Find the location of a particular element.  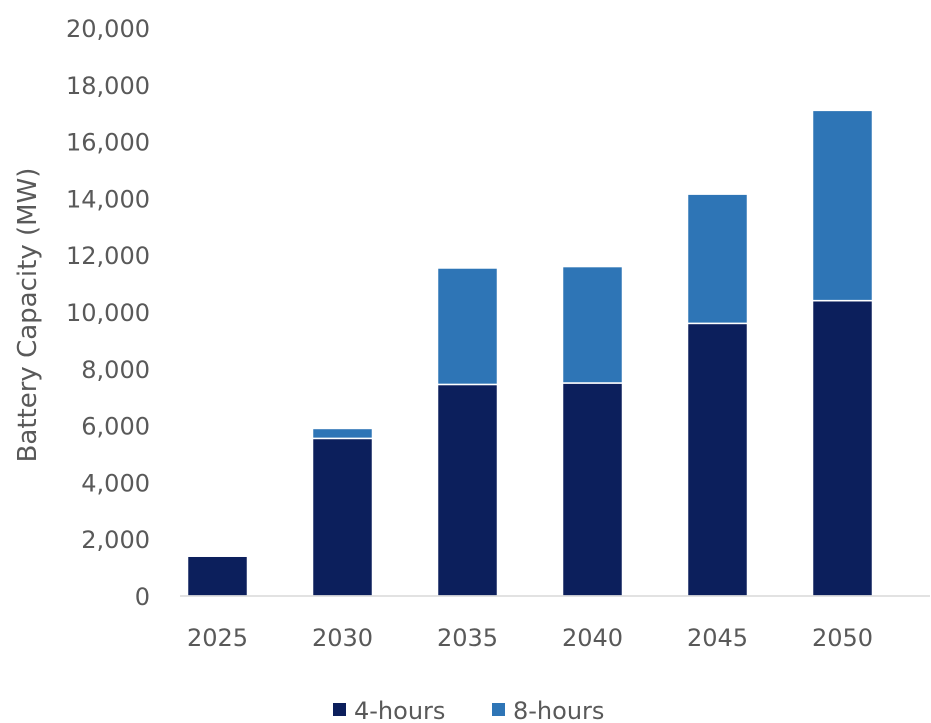

x-tick-label: 2035 is located at coordinates (467, 638).